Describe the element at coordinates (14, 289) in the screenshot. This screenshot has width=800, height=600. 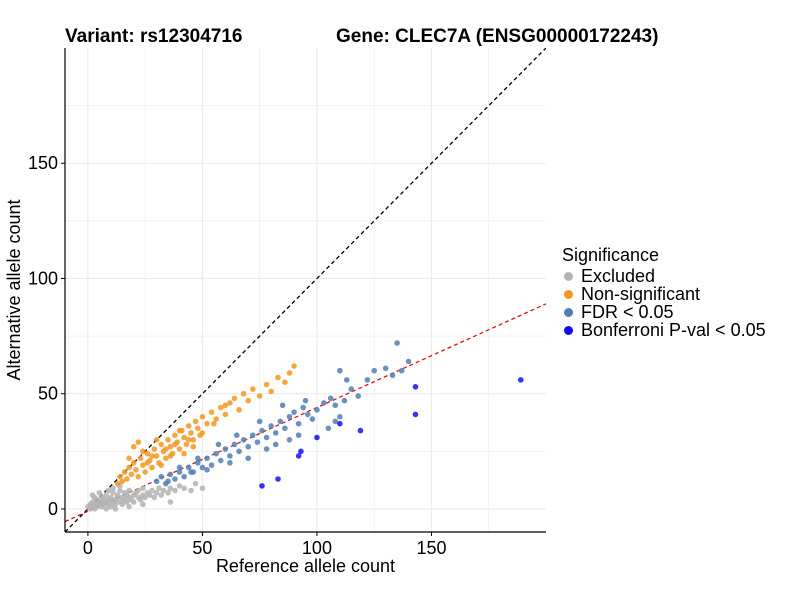
I see `y-axis-label: Alternative allele count` at that location.